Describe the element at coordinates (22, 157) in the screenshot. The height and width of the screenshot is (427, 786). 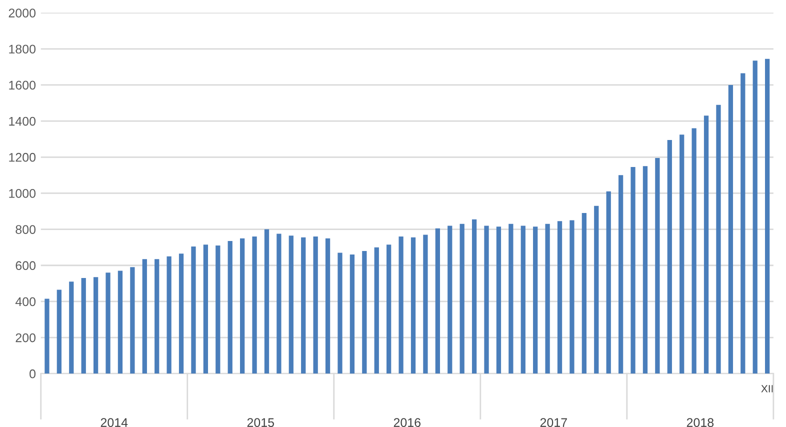
I see `y-tick-label: 1200` at that location.